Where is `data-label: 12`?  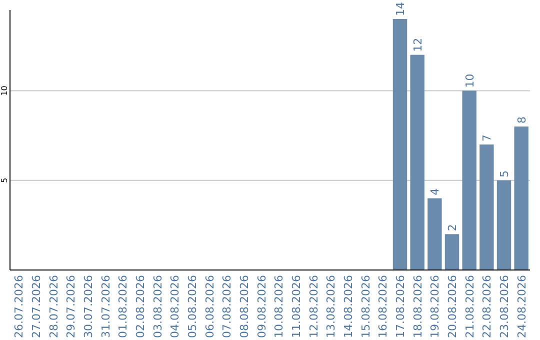 data-label: 12 is located at coordinates (417, 45).